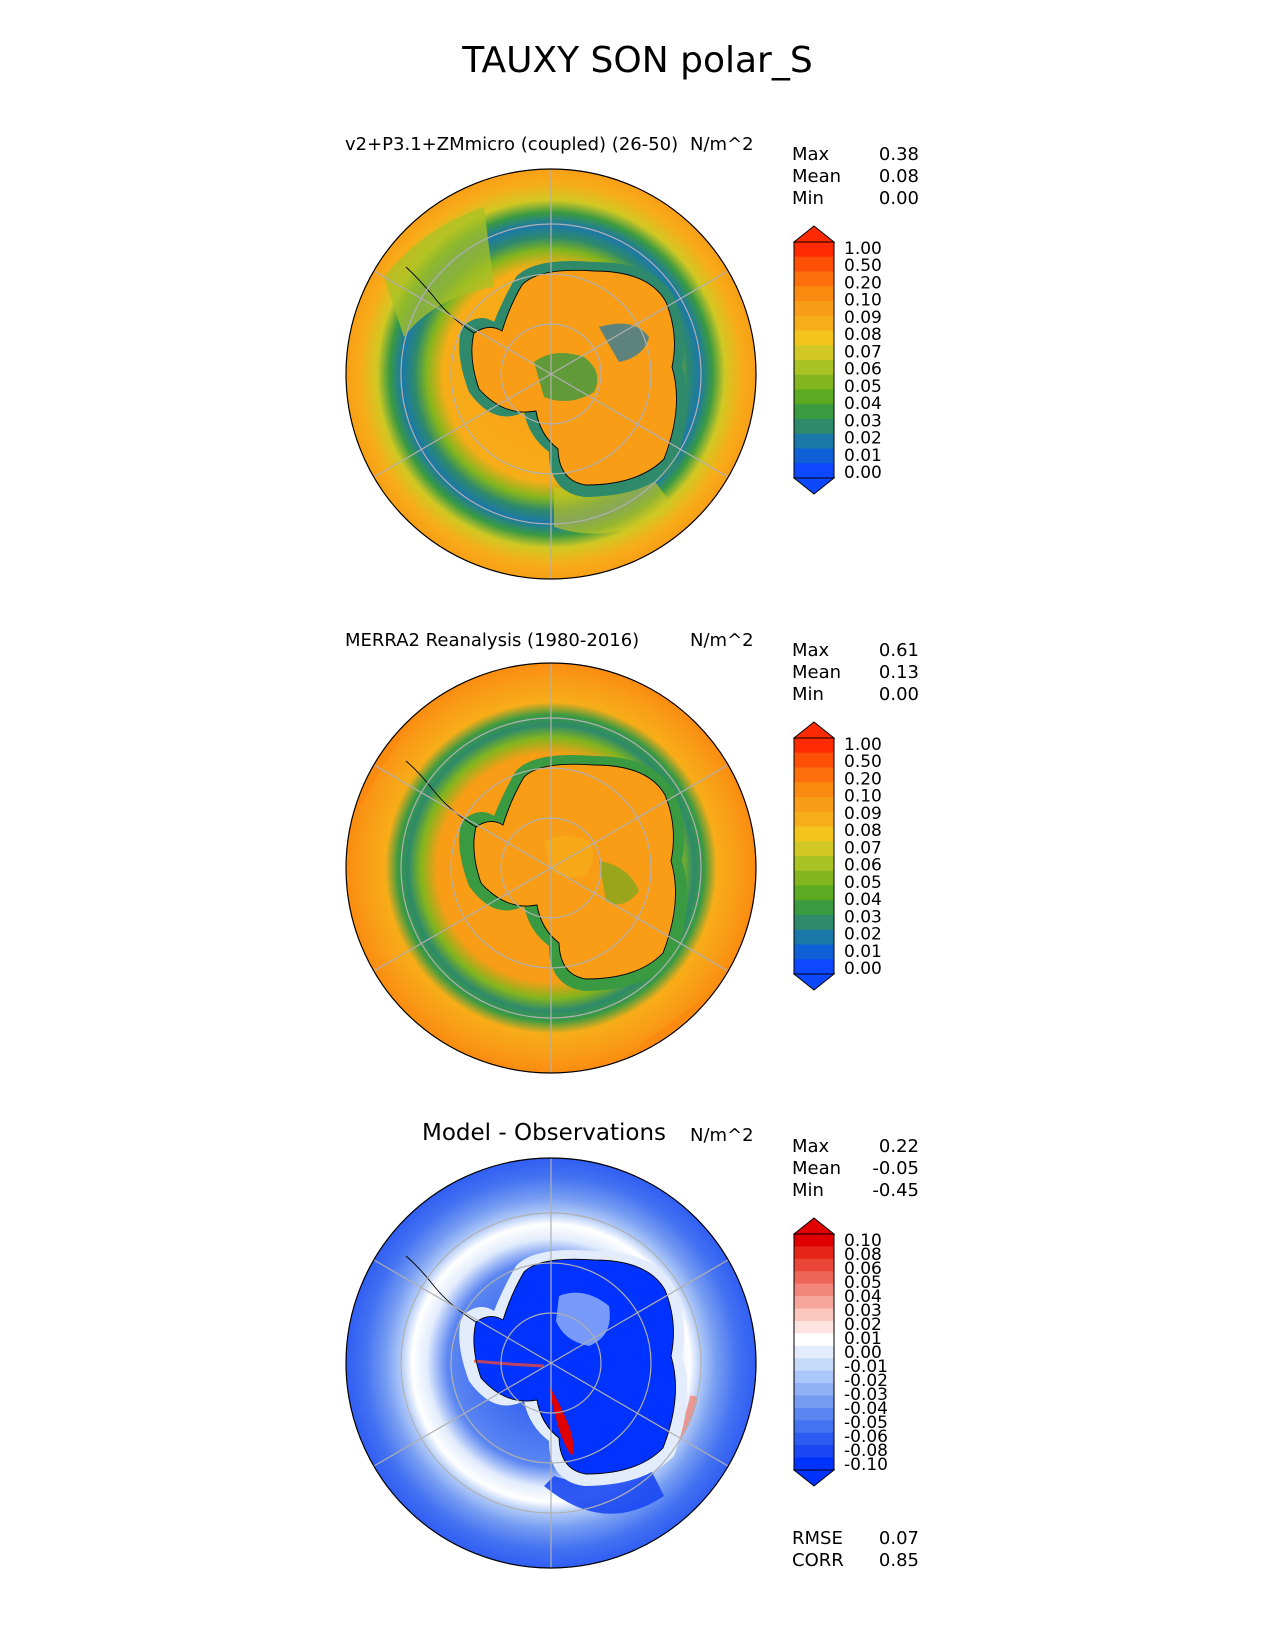 This screenshot has height=1650, width=1275. What do you see at coordinates (863, 952) in the screenshot?
I see `colorbar-tick-label: 0.01` at bounding box center [863, 952].